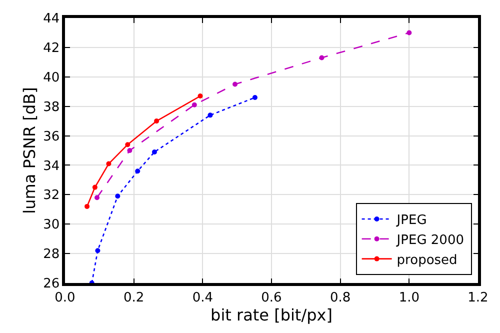 This screenshot has height=333, width=500. Describe the element at coordinates (430, 240) in the screenshot. I see `legend-label: JPEG 2000` at that location.